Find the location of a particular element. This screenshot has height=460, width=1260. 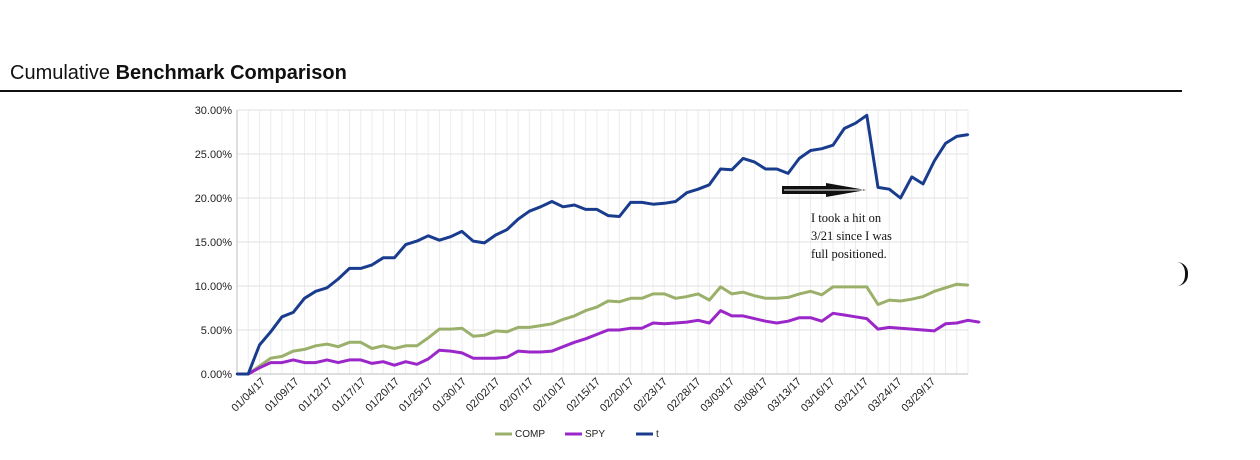

x-tick-label: 02/10/17 is located at coordinates (550, 395).